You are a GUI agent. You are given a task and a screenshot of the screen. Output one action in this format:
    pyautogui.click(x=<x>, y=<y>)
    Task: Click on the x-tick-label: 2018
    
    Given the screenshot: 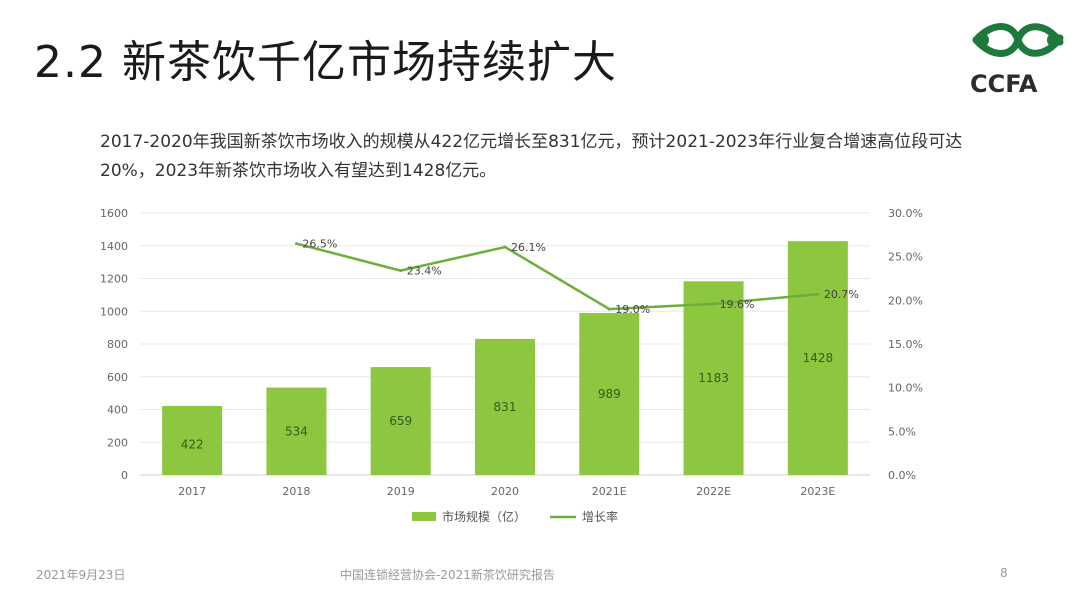 What is the action you would take?
    pyautogui.click(x=296, y=491)
    